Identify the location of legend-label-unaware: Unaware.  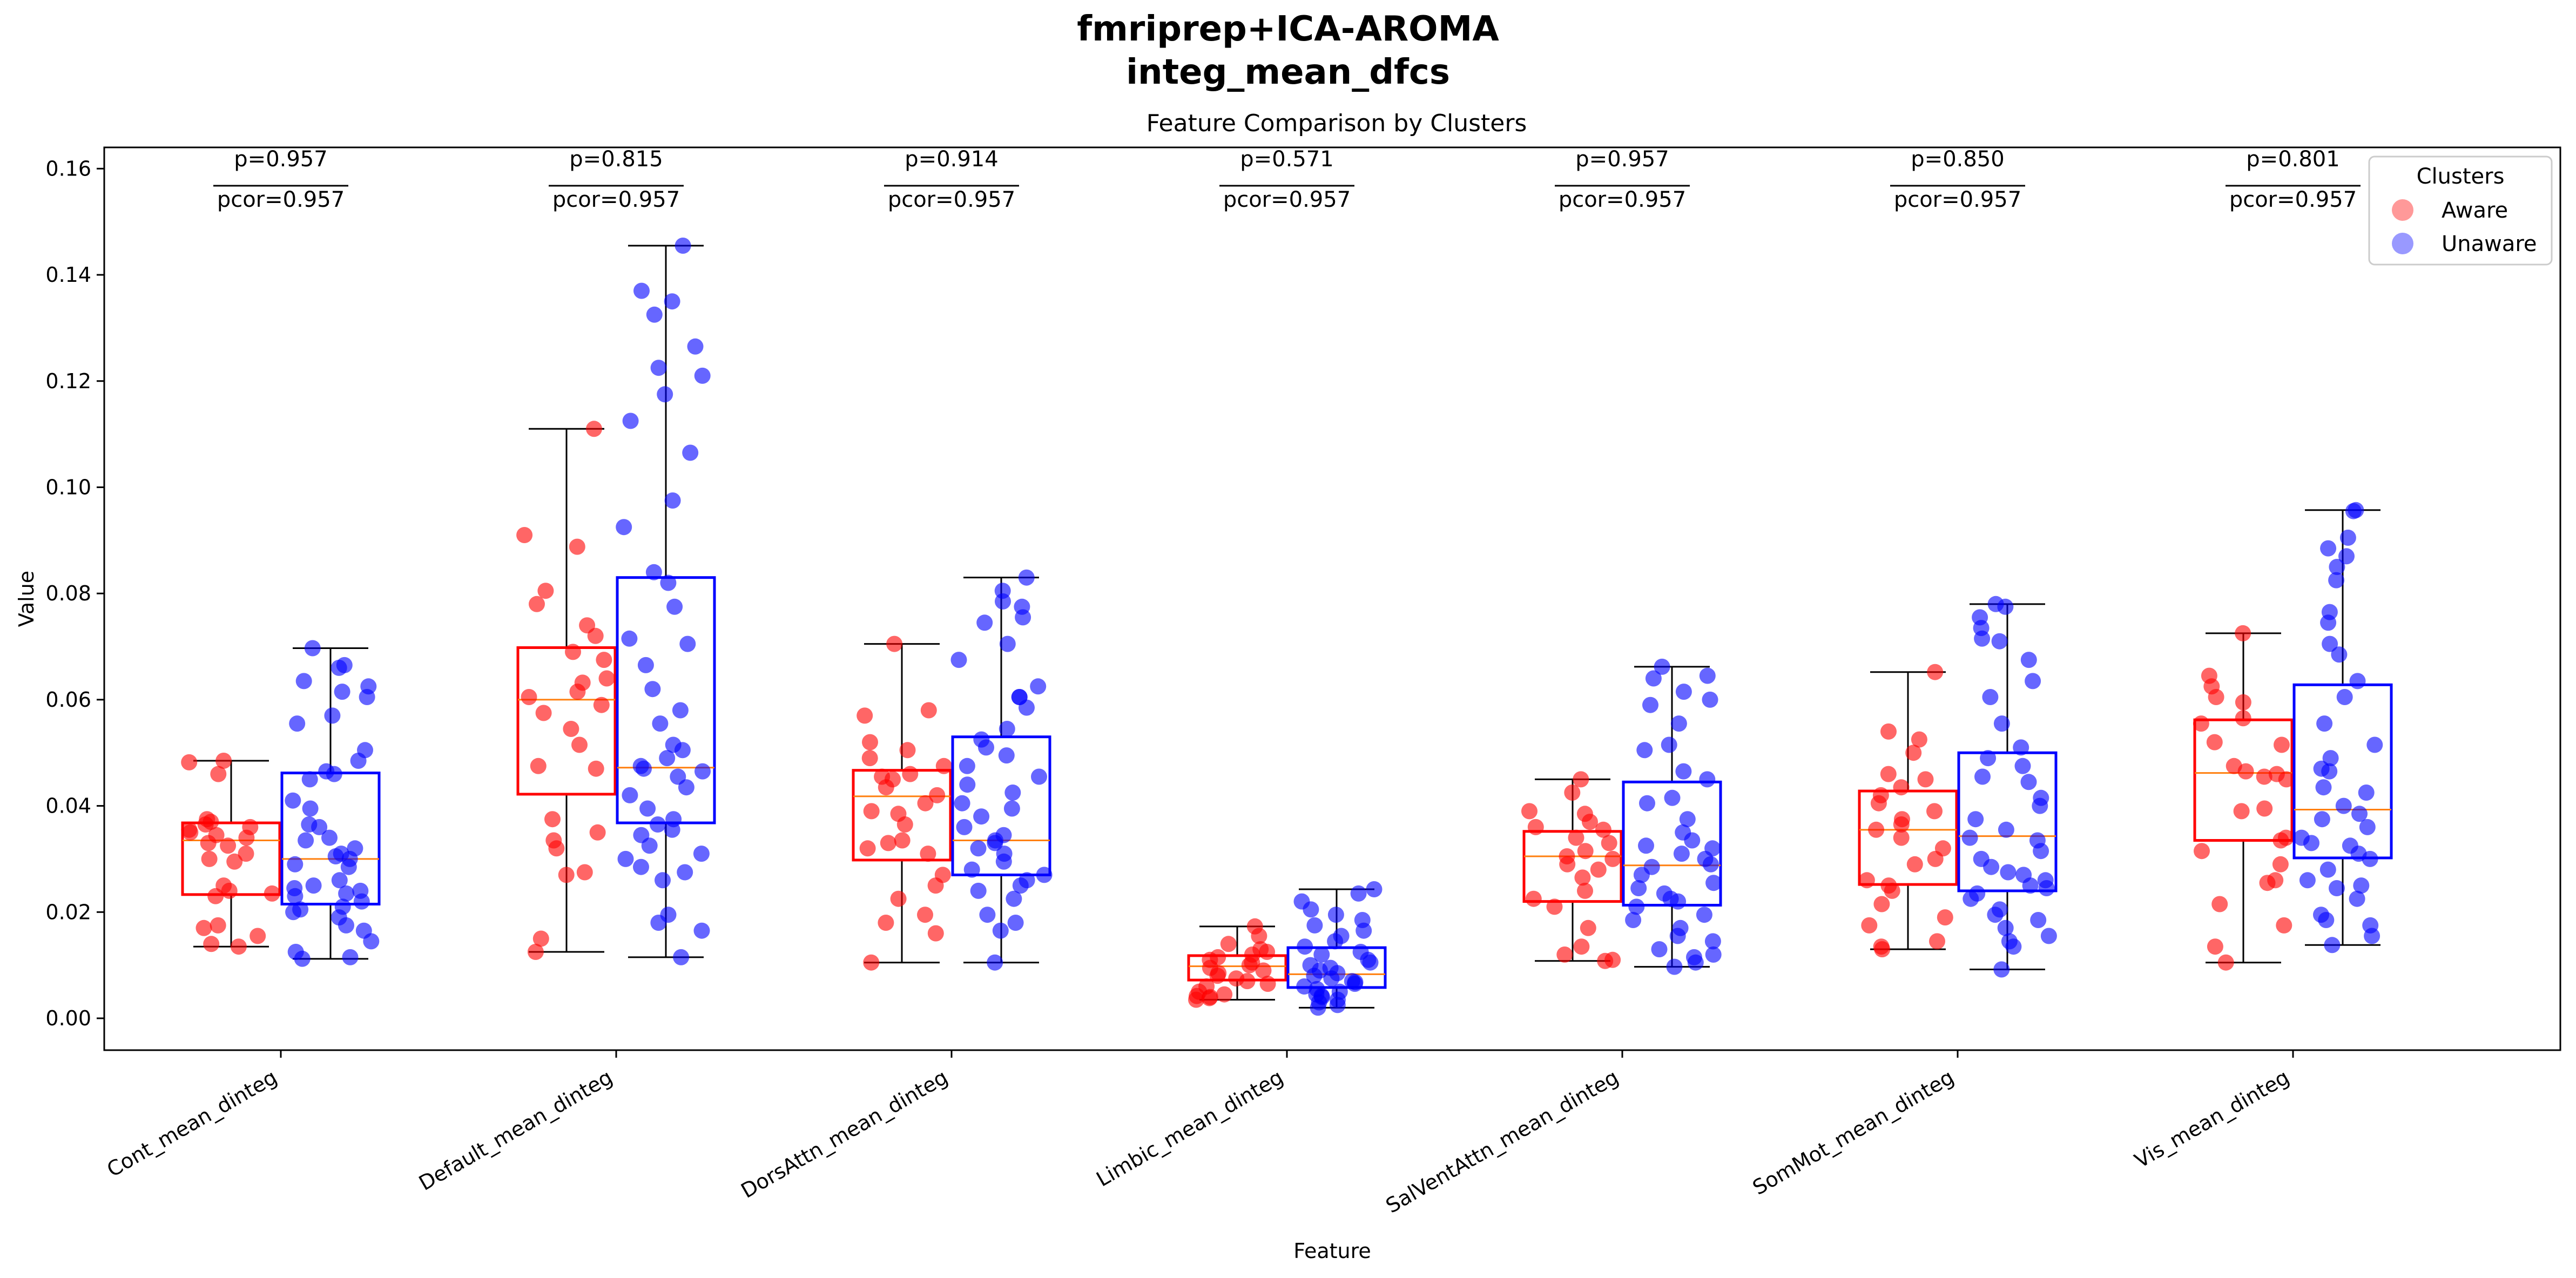
(2489, 244).